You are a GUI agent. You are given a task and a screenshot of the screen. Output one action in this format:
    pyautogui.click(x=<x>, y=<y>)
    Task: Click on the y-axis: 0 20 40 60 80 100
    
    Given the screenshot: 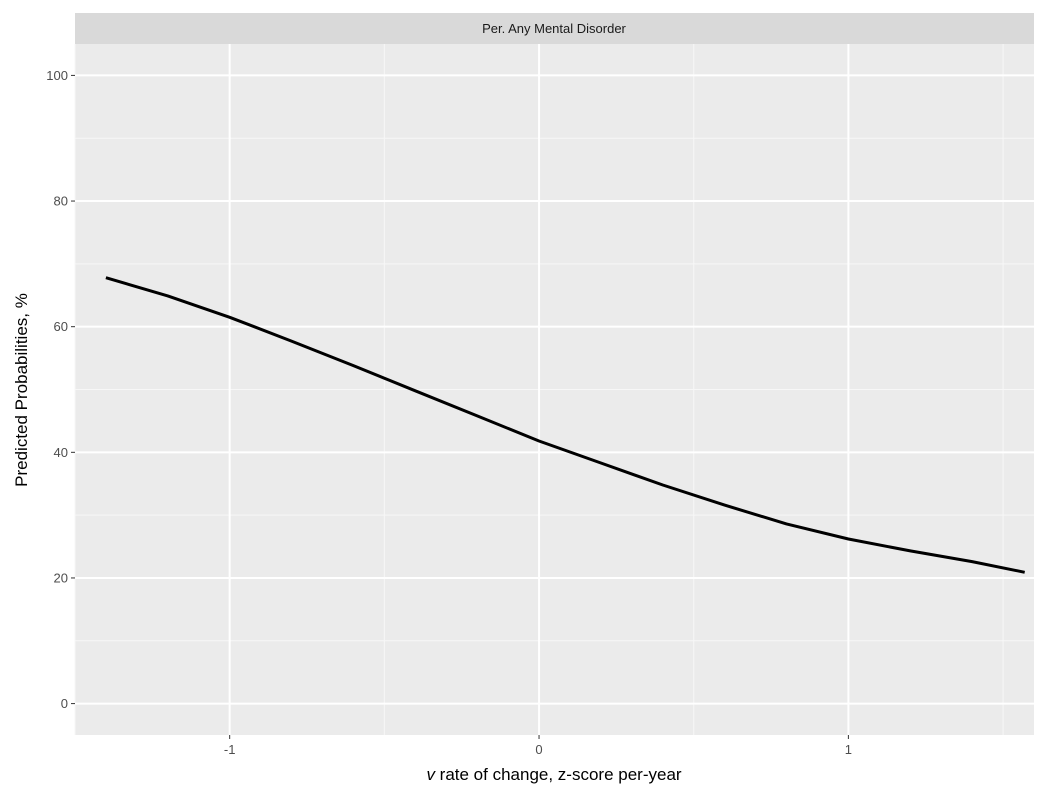 What is the action you would take?
    pyautogui.click(x=60, y=389)
    